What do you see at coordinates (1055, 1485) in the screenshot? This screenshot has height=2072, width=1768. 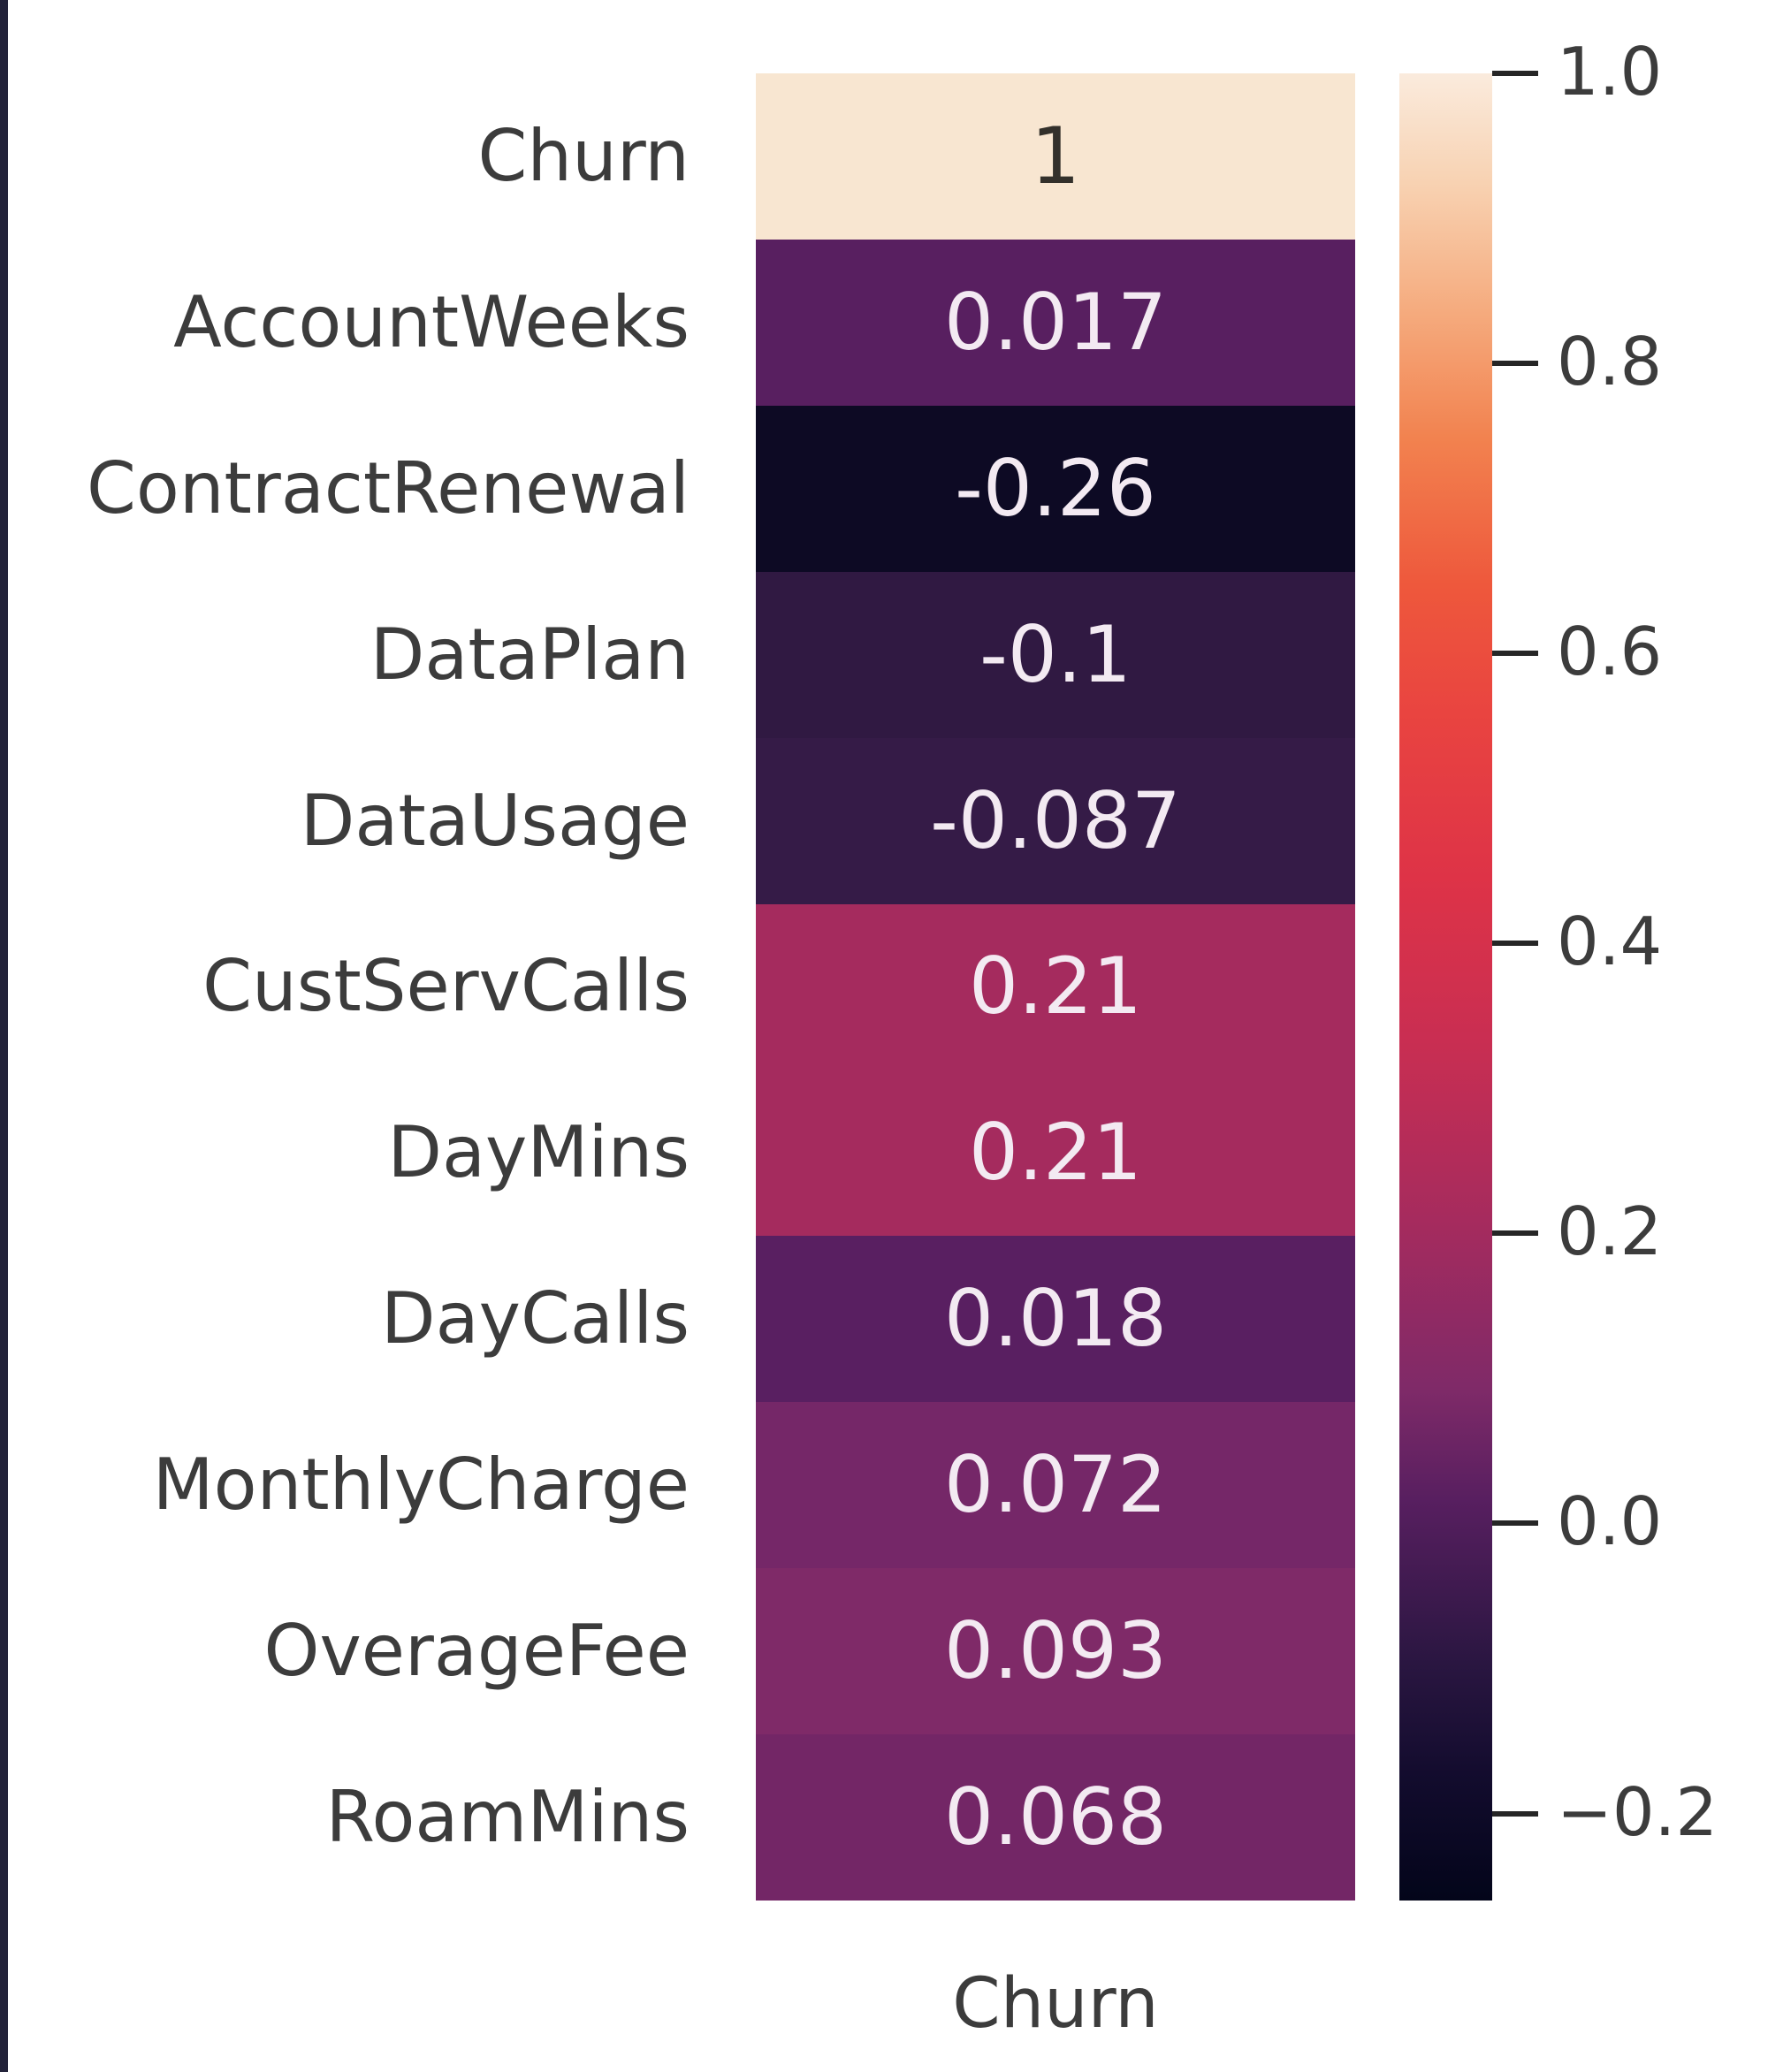 I see `heatmap-cell-monthlycharge: 0.072` at bounding box center [1055, 1485].